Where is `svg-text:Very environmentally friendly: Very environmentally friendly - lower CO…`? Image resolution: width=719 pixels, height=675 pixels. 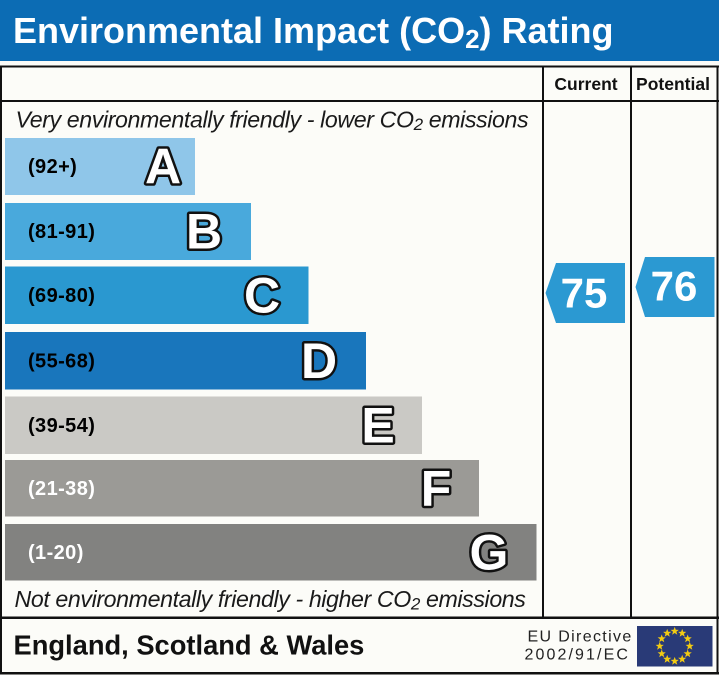
svg-text:Very environmentally friendly: Very environmentally friendly - lower CO… is located at coordinates (272, 121).